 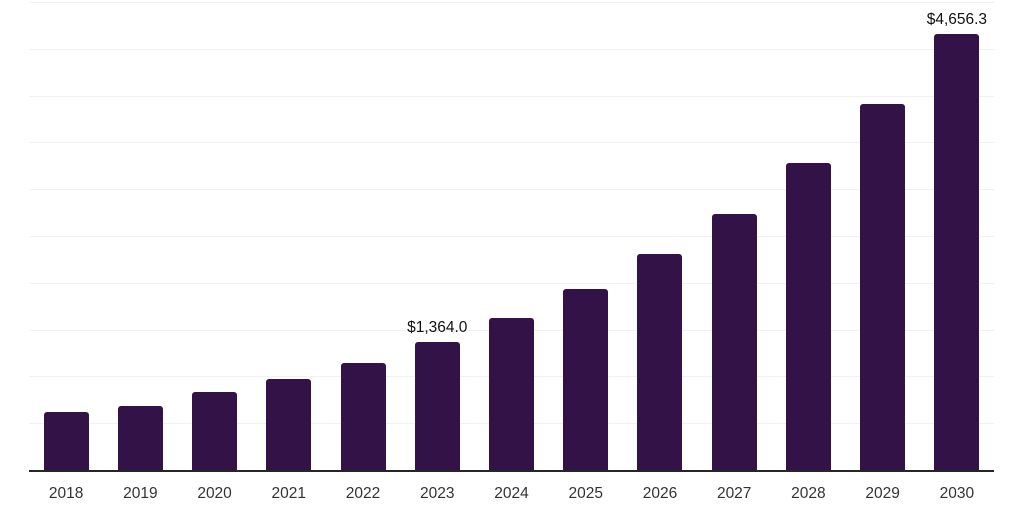 I want to click on data-label-2023: $1,364.0, so click(x=437, y=328).